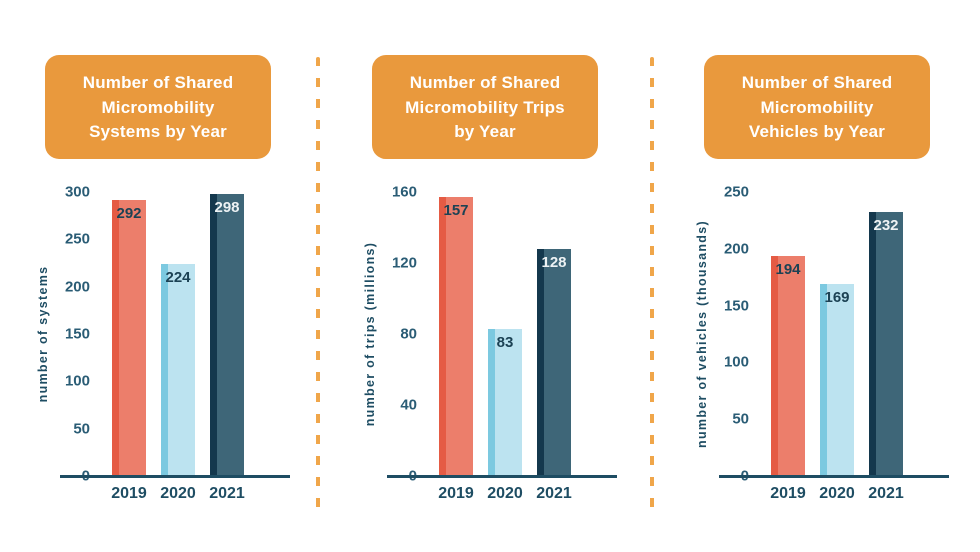 The width and height of the screenshot is (980, 552). I want to click on bars: 194 169 232, so click(837, 344).